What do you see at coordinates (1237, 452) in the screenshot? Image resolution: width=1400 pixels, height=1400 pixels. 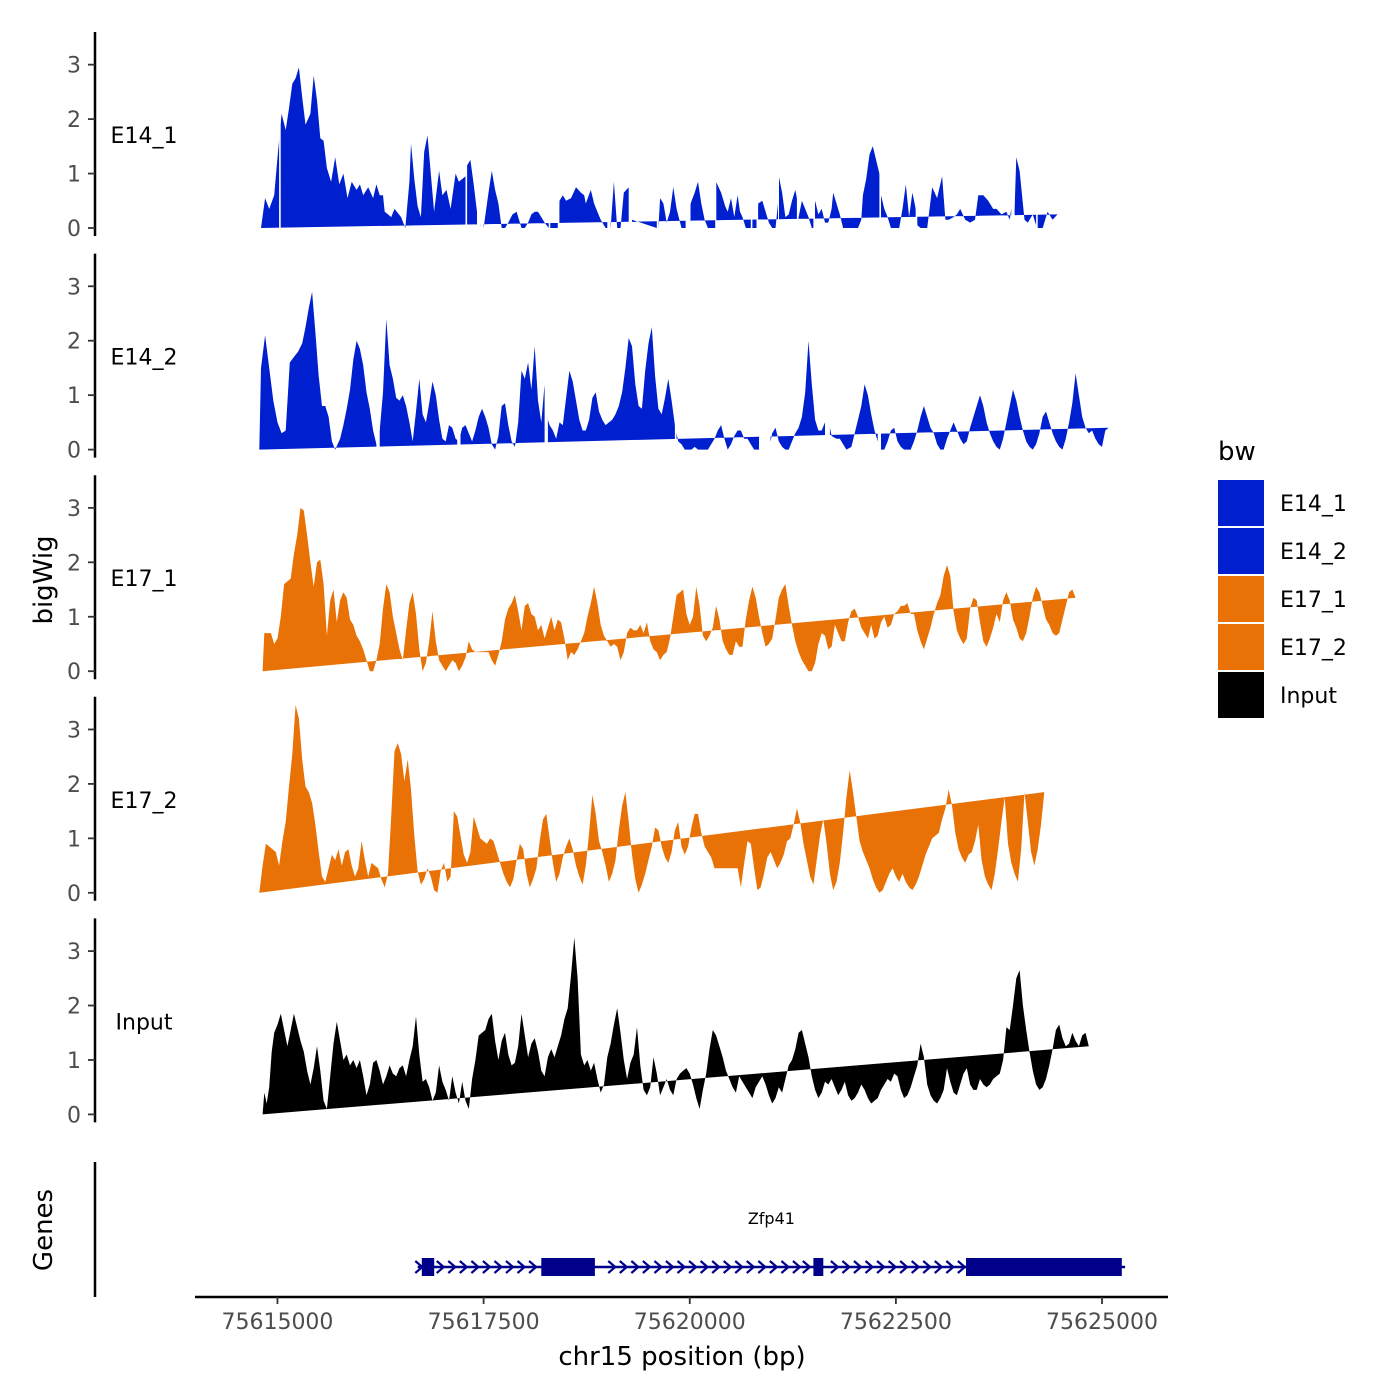 I see `legend-title: bw` at bounding box center [1237, 452].